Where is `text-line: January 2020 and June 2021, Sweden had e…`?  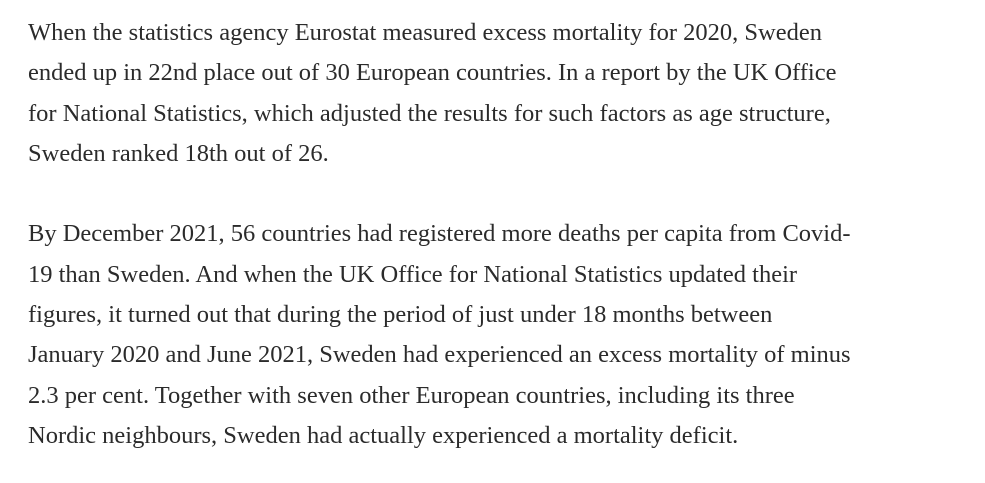 text-line: January 2020 and June 2021, Sweden had e… is located at coordinates (439, 355).